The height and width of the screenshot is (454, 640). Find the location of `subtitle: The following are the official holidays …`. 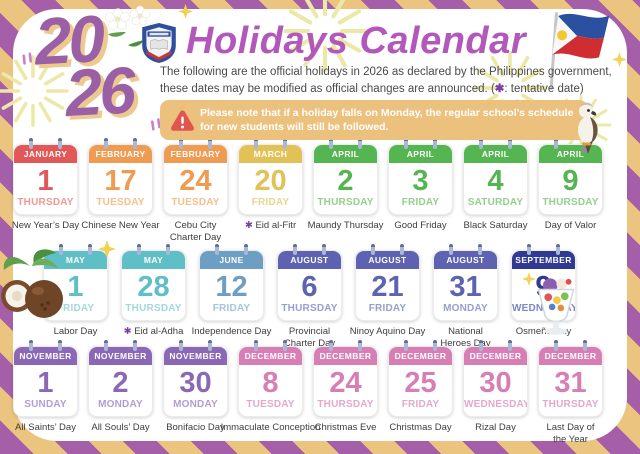

subtitle: The following are the official holidays … is located at coordinates (386, 81).